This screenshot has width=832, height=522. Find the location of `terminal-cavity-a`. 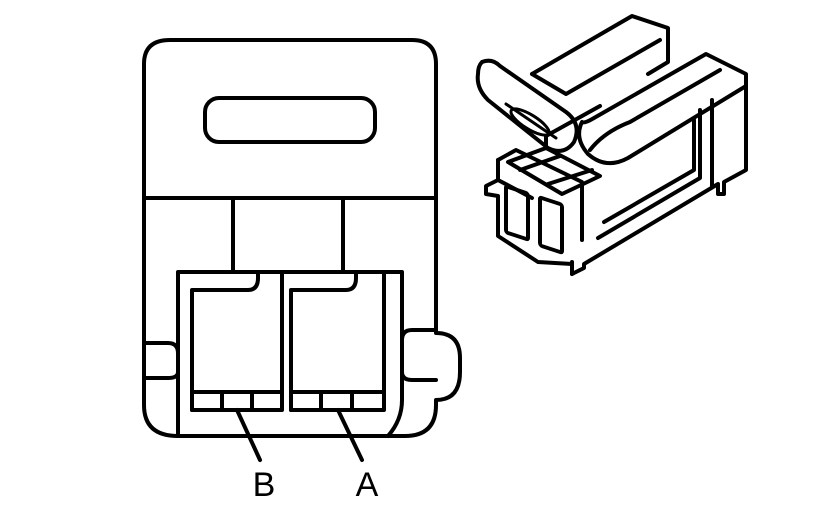

terminal-cavity-a is located at coordinates (337, 341).